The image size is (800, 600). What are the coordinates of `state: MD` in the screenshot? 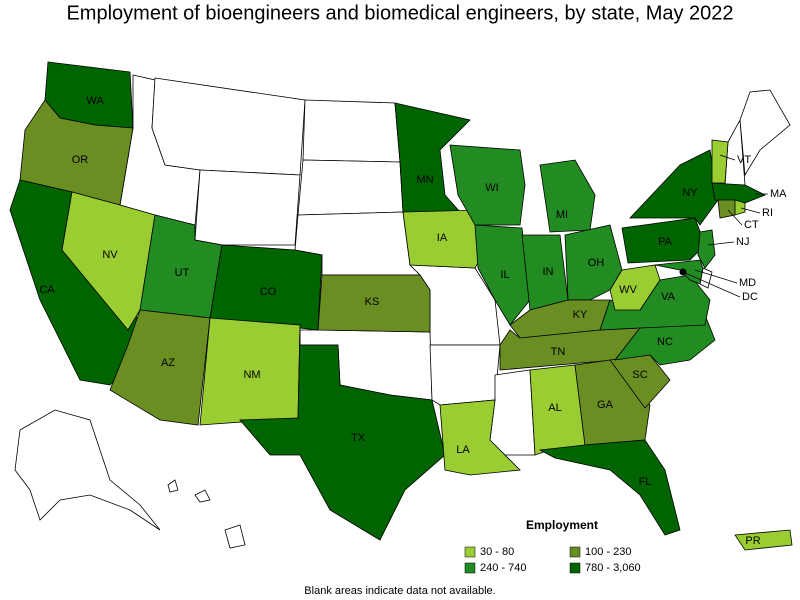 It's located at (705, 274).